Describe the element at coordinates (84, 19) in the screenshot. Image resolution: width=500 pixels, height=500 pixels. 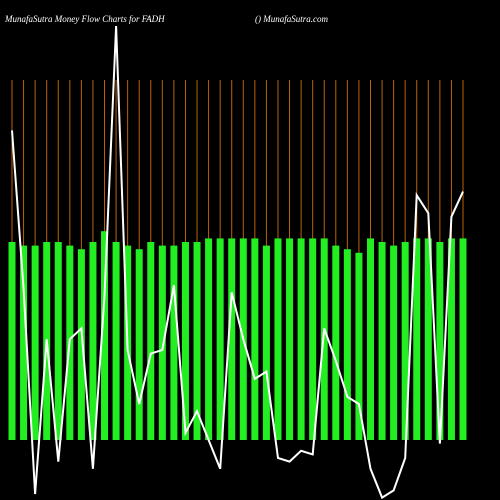
I see `chart-title: MunafaSutra Money Flow Charts for FADH` at that location.